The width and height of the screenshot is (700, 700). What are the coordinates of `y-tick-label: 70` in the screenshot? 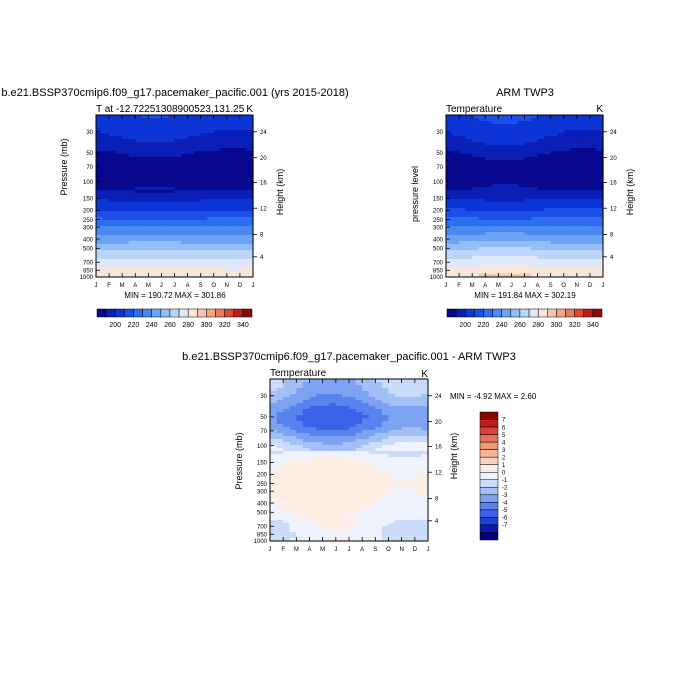 It's located at (263, 432).